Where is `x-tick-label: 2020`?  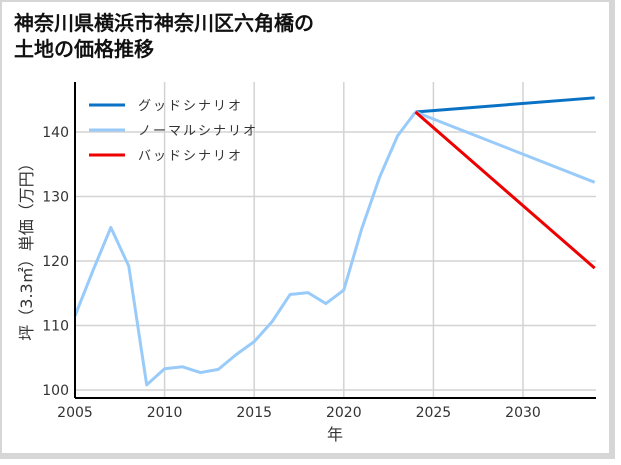 x-tick-label: 2020 is located at coordinates (344, 413).